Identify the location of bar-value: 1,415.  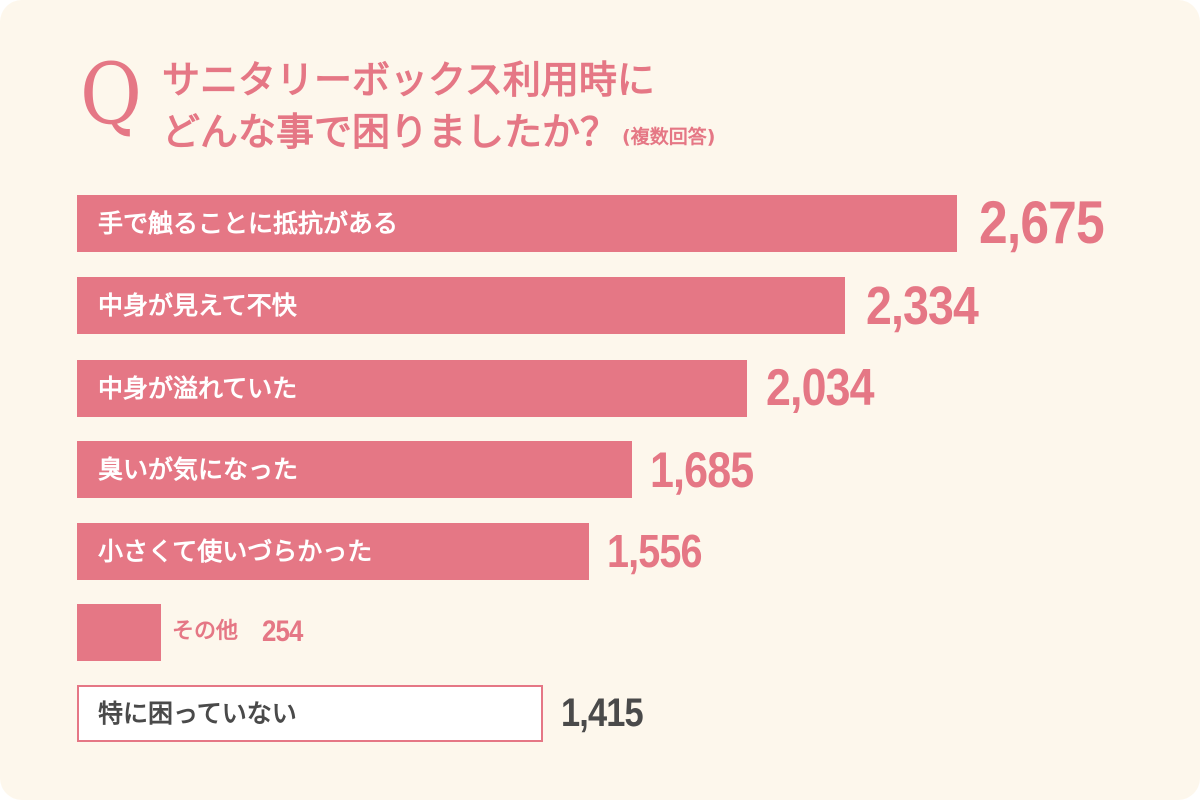
(602, 713).